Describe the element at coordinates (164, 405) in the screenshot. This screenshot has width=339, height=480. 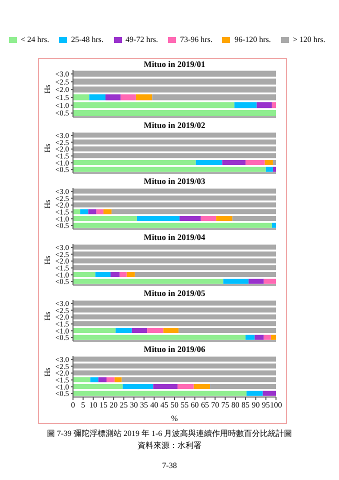
I see `x-tick-label: 45` at that location.